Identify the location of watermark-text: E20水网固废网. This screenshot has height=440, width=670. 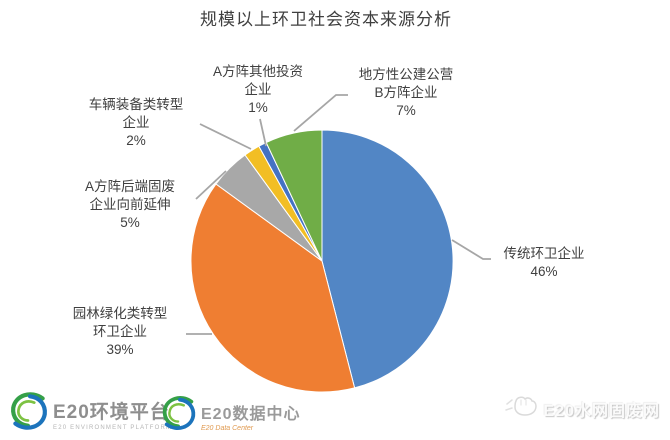
(601, 411).